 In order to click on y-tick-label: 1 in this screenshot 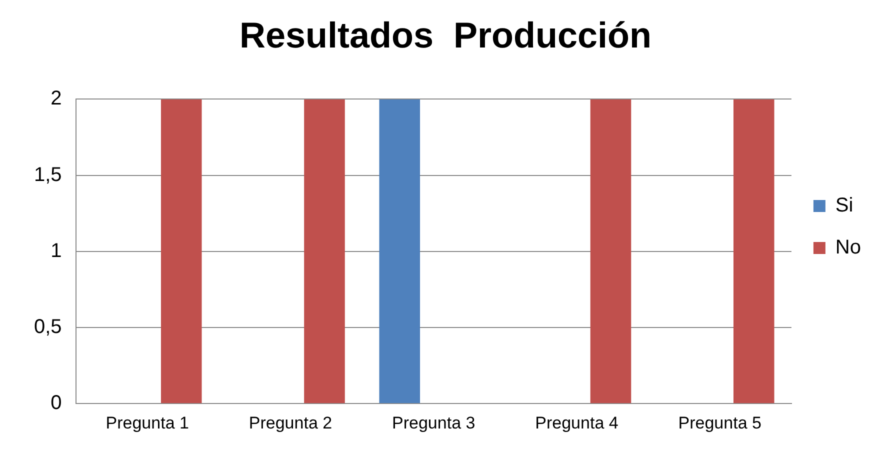, I will do `click(56, 251)`.